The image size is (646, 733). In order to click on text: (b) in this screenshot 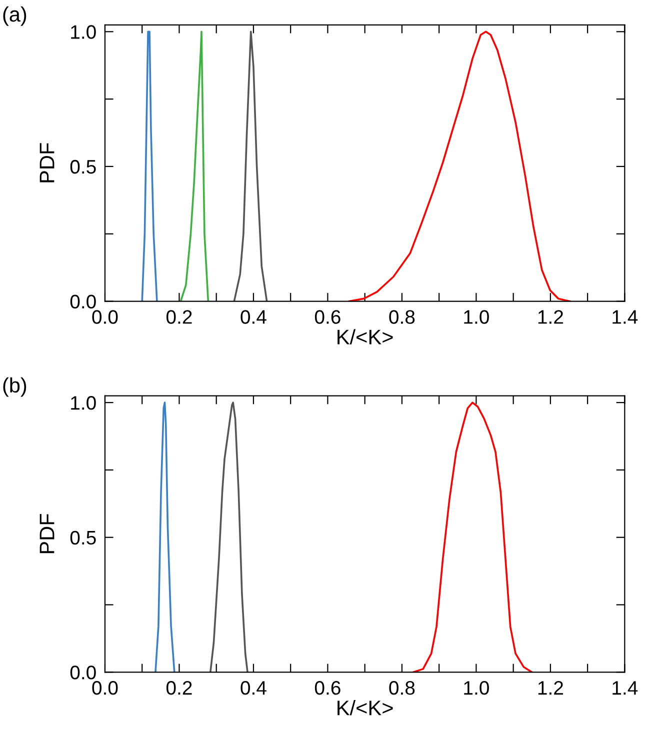, I will do `click(14, 387)`.